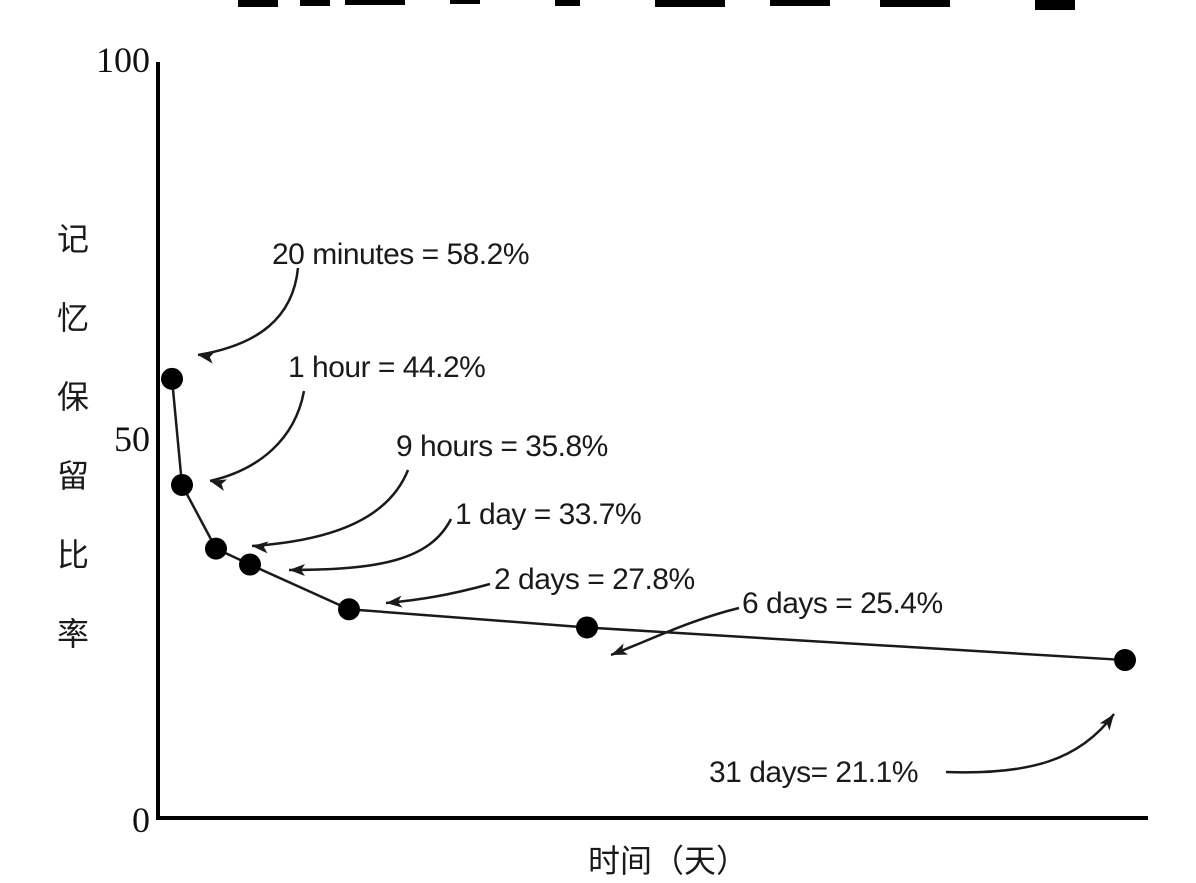  I want to click on y-tick-label: 100, so click(123, 60).